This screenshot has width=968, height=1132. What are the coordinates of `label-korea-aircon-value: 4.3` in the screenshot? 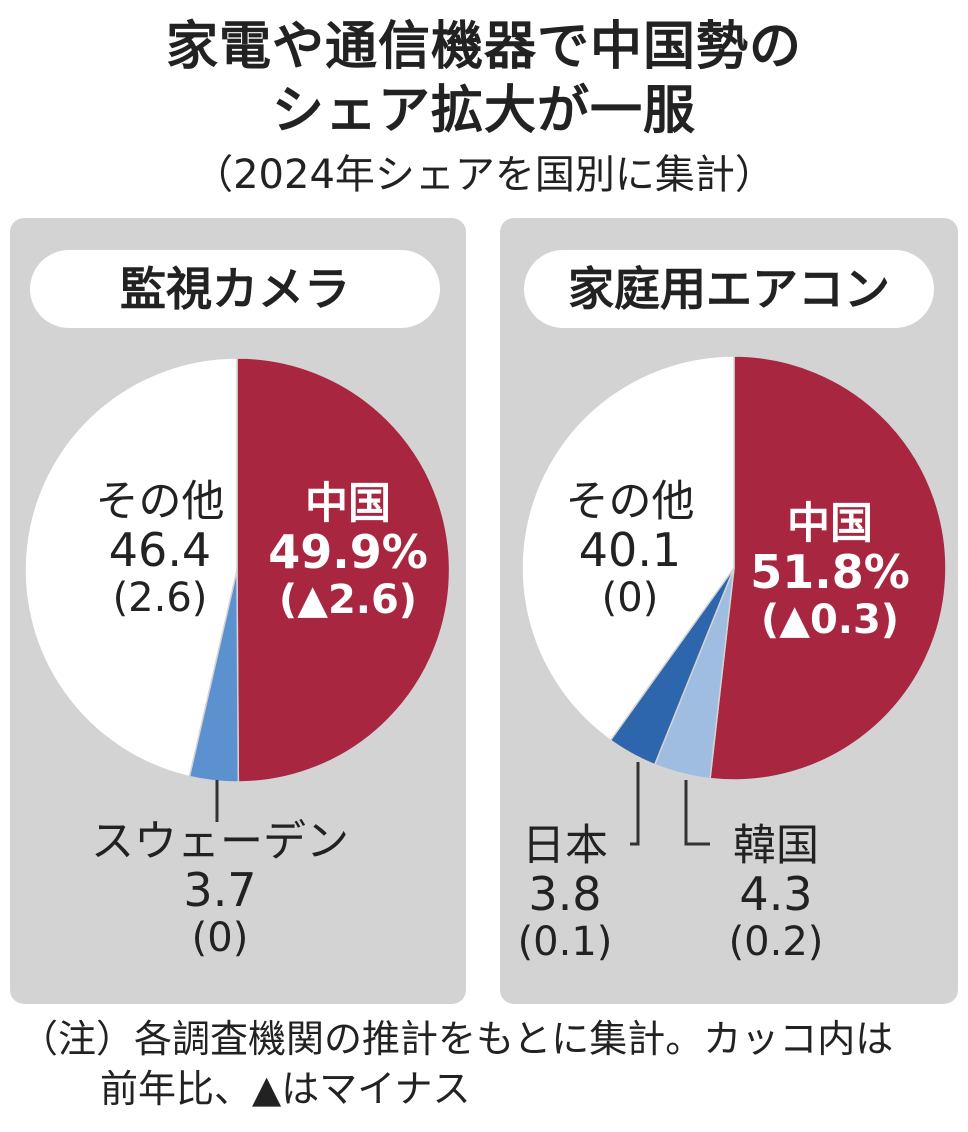 It's located at (776, 894).